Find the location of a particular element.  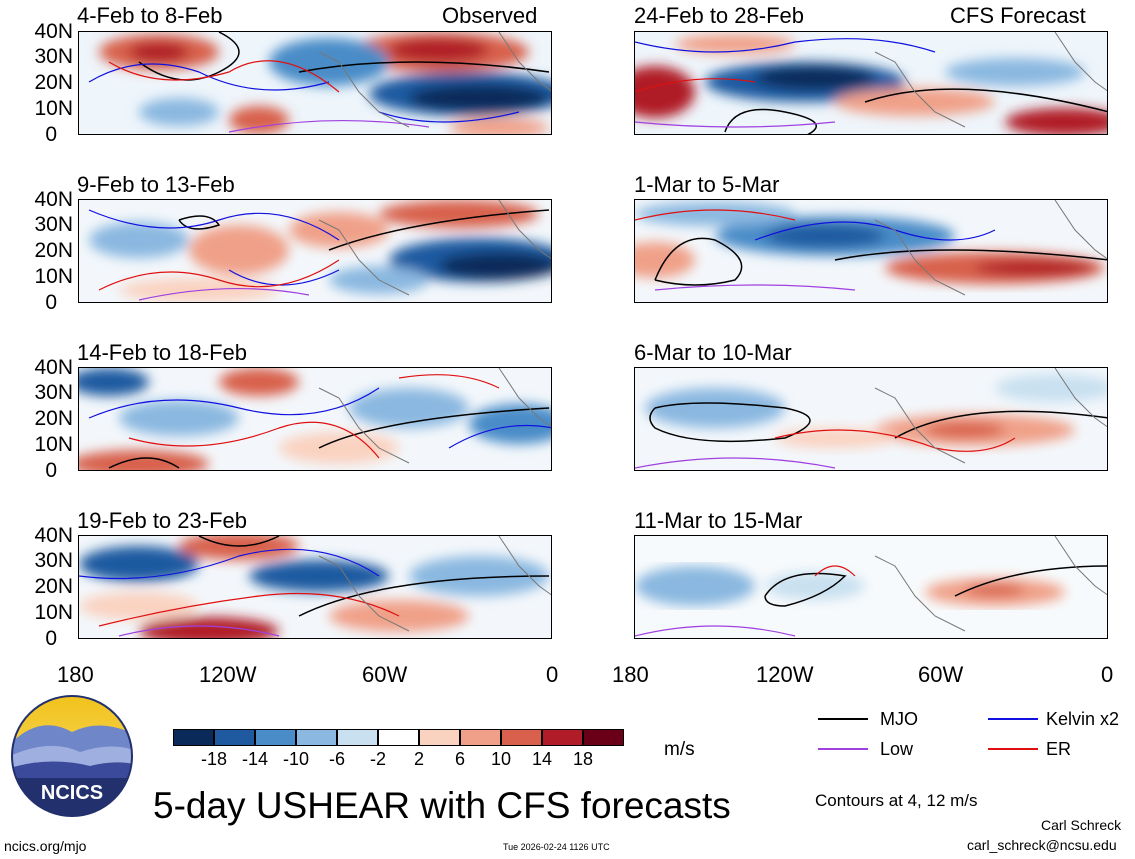

legend-mjo-label: MJO is located at coordinates (899, 719).